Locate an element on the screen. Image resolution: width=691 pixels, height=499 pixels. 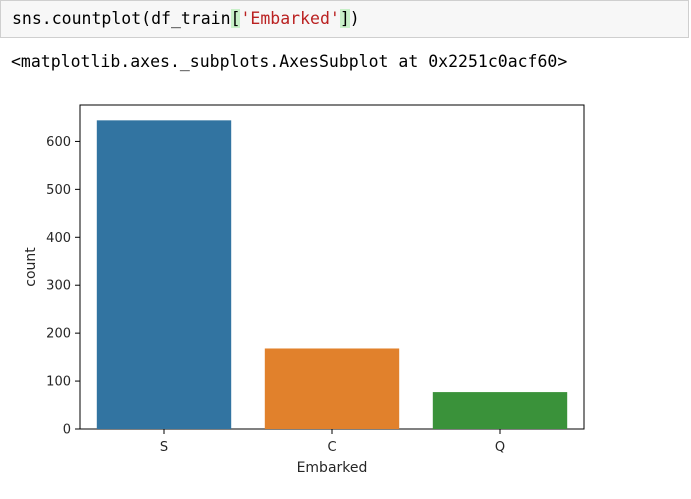
x-tick-label: C is located at coordinates (331, 447).